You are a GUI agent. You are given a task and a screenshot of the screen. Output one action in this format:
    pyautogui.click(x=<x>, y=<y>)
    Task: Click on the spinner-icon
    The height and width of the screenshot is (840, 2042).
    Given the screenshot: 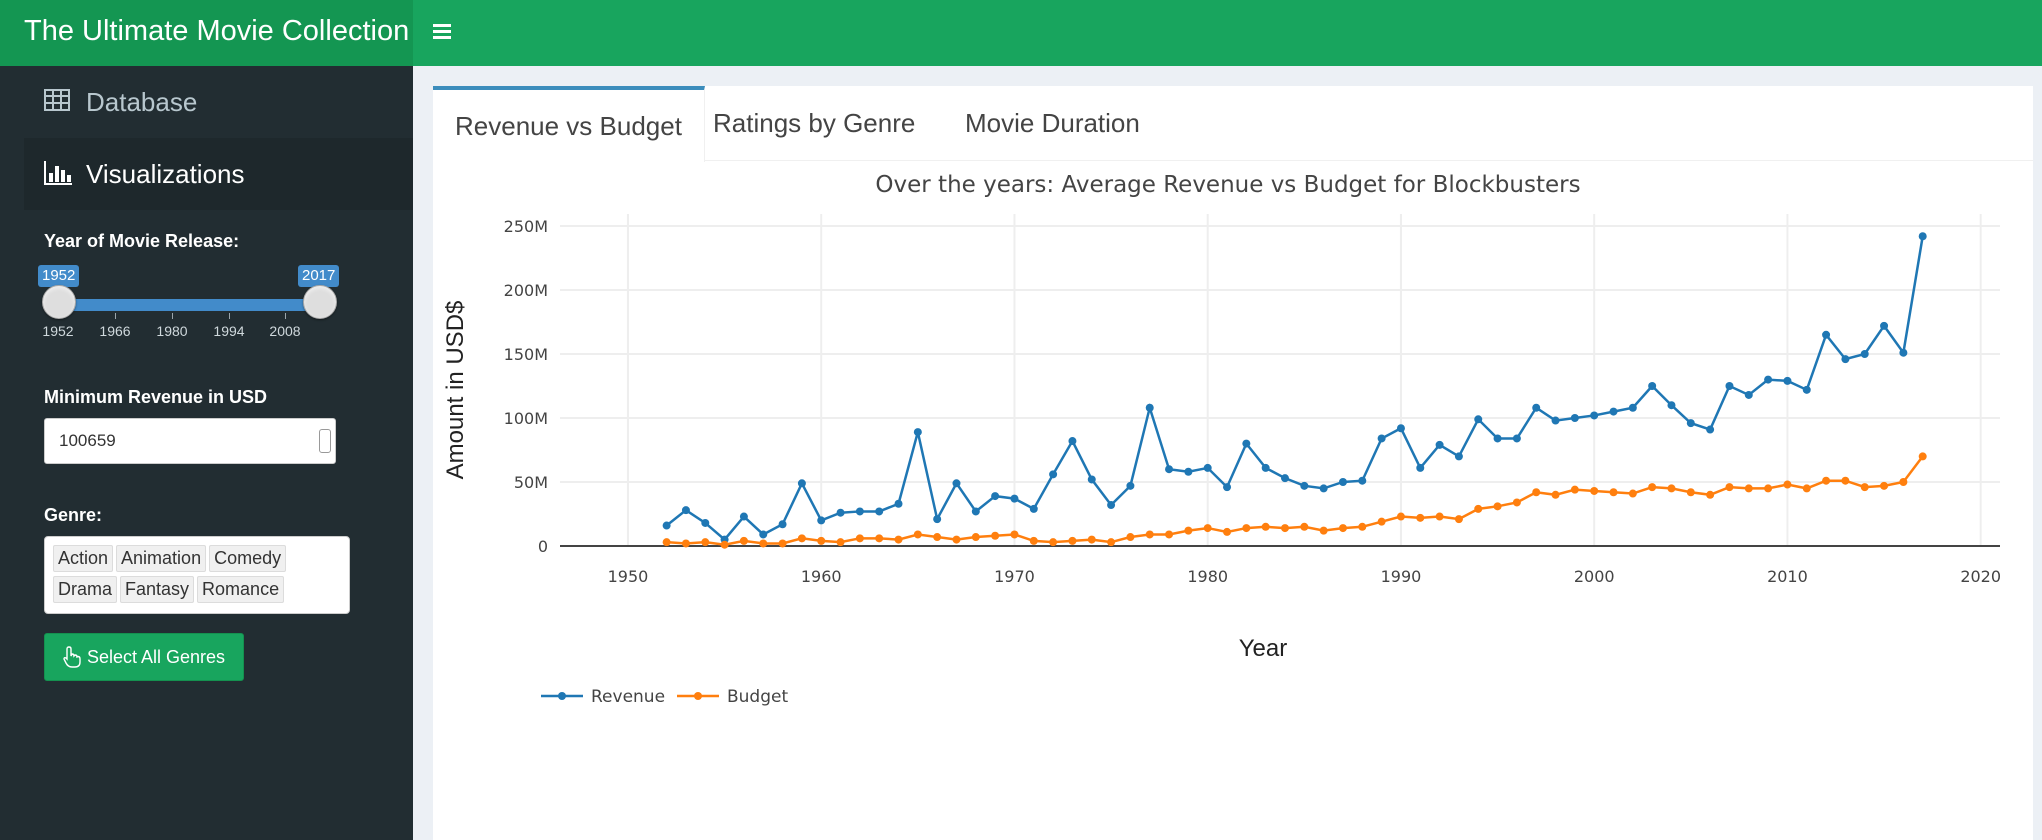 What is the action you would take?
    pyautogui.click(x=325, y=441)
    